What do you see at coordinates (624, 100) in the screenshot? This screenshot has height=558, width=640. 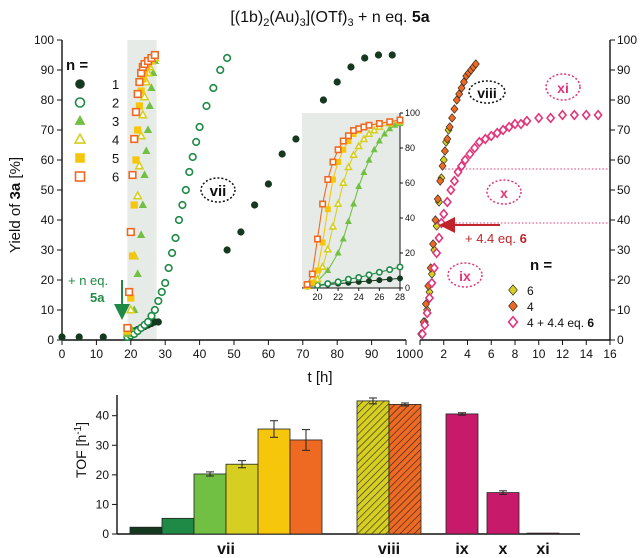 I see `right-y-tick-label: 80` at bounding box center [624, 100].